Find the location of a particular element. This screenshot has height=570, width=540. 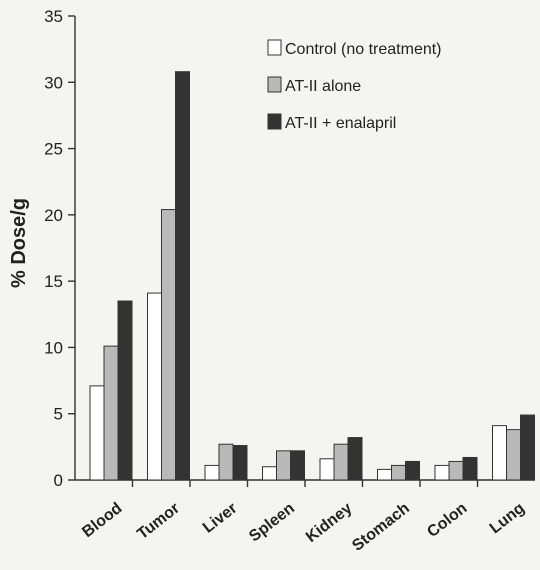

y-tick-label: 5 is located at coordinates (58, 414).